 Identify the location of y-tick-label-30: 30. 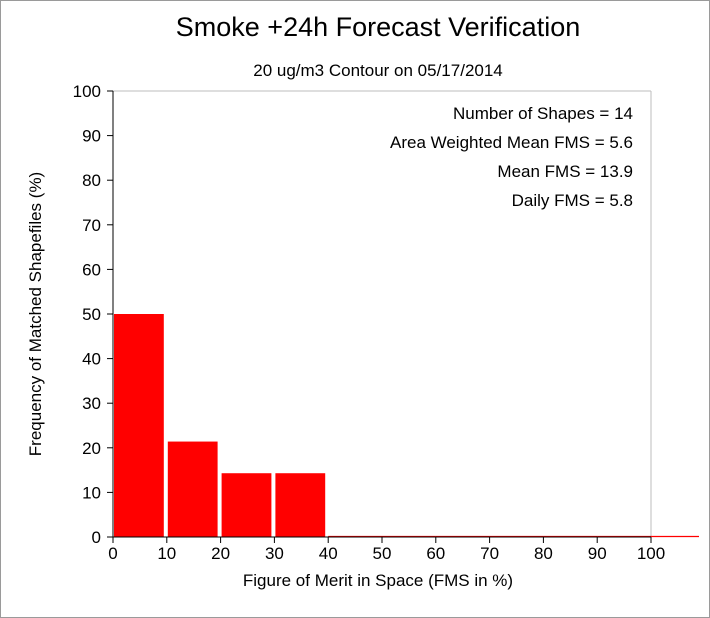
(91, 403).